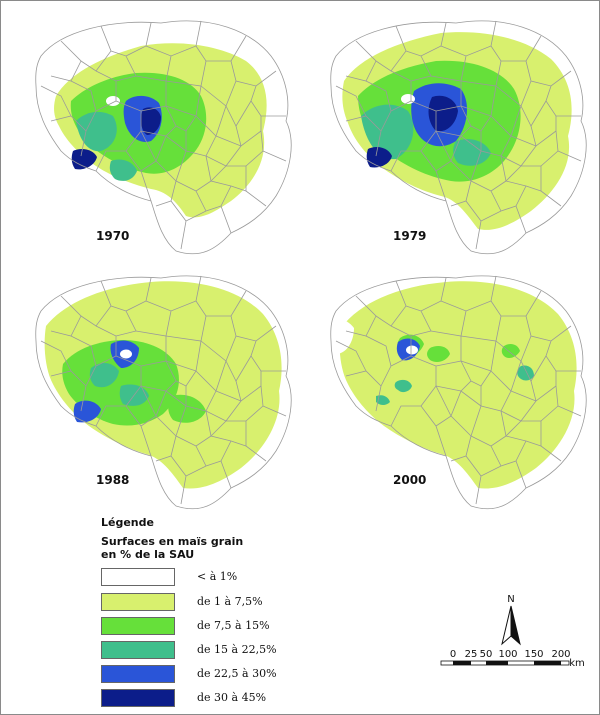  What do you see at coordinates (217, 576) in the screenshot?
I see `legend-label: < à 1%` at bounding box center [217, 576].